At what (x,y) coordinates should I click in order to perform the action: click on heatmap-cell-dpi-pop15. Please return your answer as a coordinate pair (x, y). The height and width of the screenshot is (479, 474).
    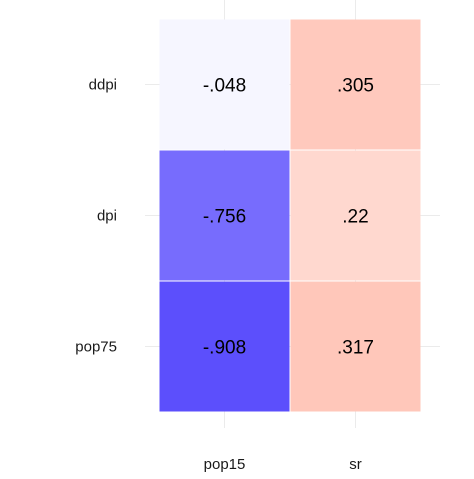
    Looking at the image, I should click on (224, 215).